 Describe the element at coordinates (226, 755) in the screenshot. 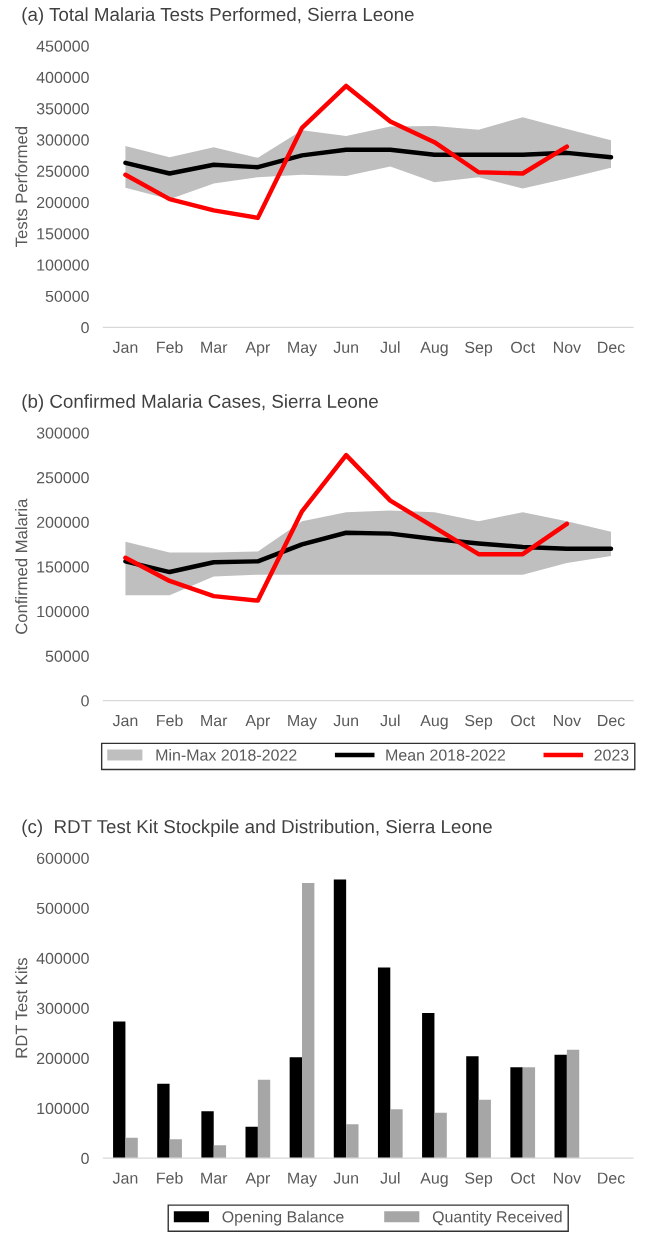

I see `text: Min-Max 2018-2022` at that location.